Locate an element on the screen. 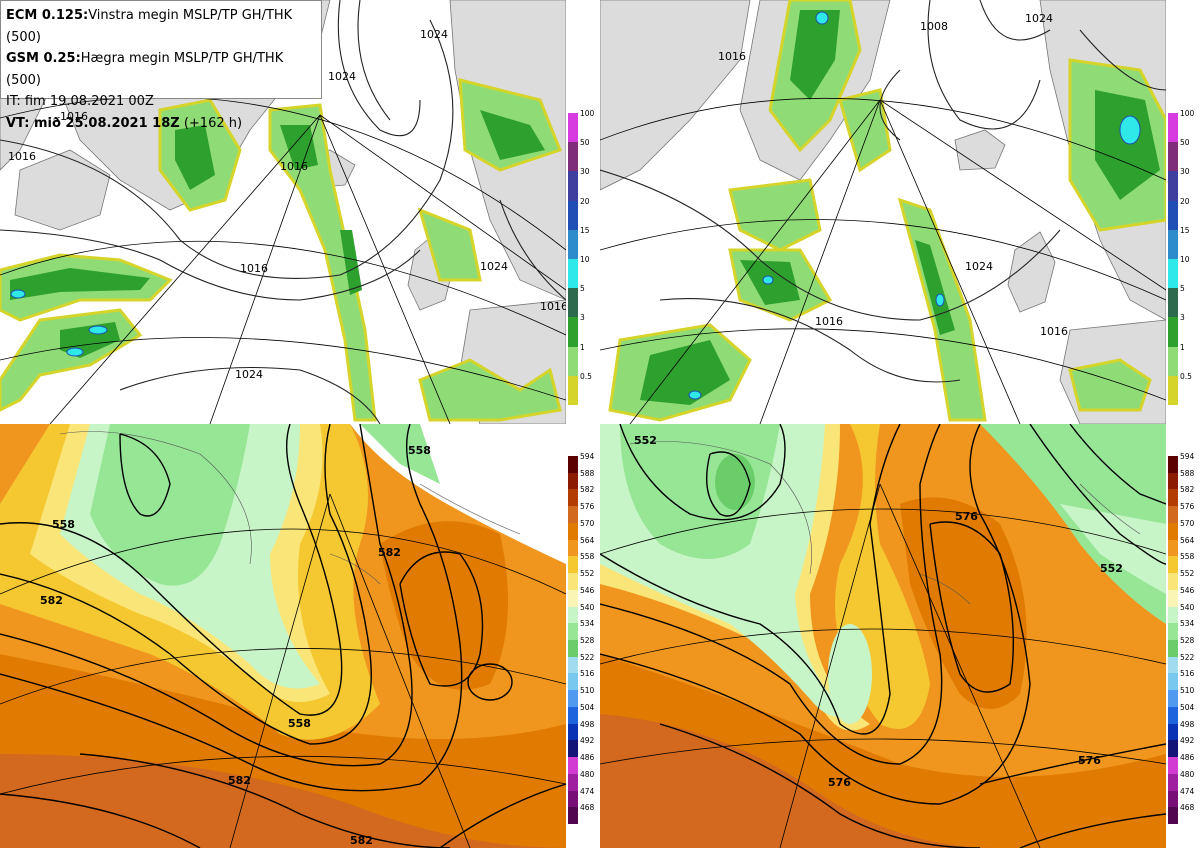 This screenshot has height=848, width=1200. valid-time-line: VT: mið 25.08.2021 18Z (+162 h) is located at coordinates (124, 123).